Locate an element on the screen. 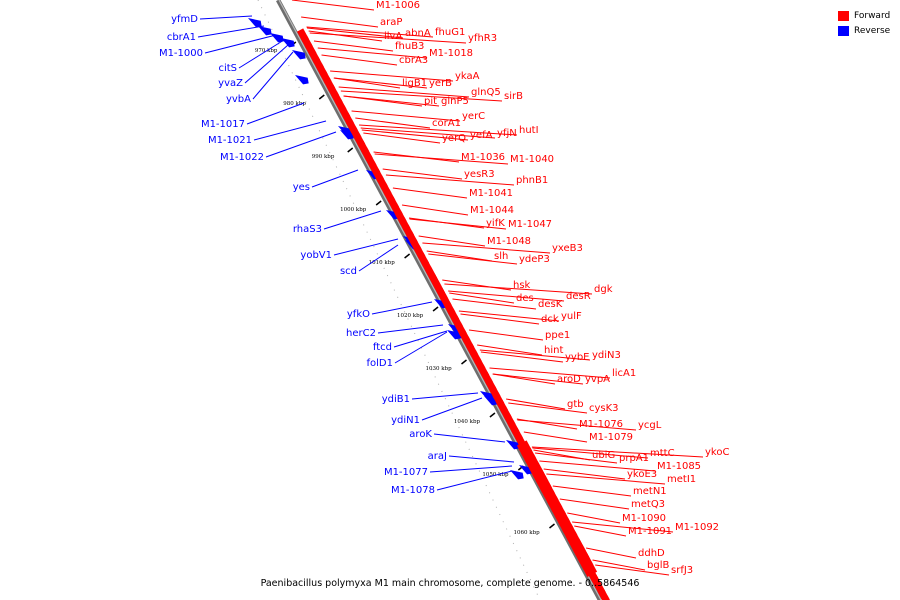 The height and width of the screenshot is (600, 900). forward-gene-huti: hutI is located at coordinates (449, 130).